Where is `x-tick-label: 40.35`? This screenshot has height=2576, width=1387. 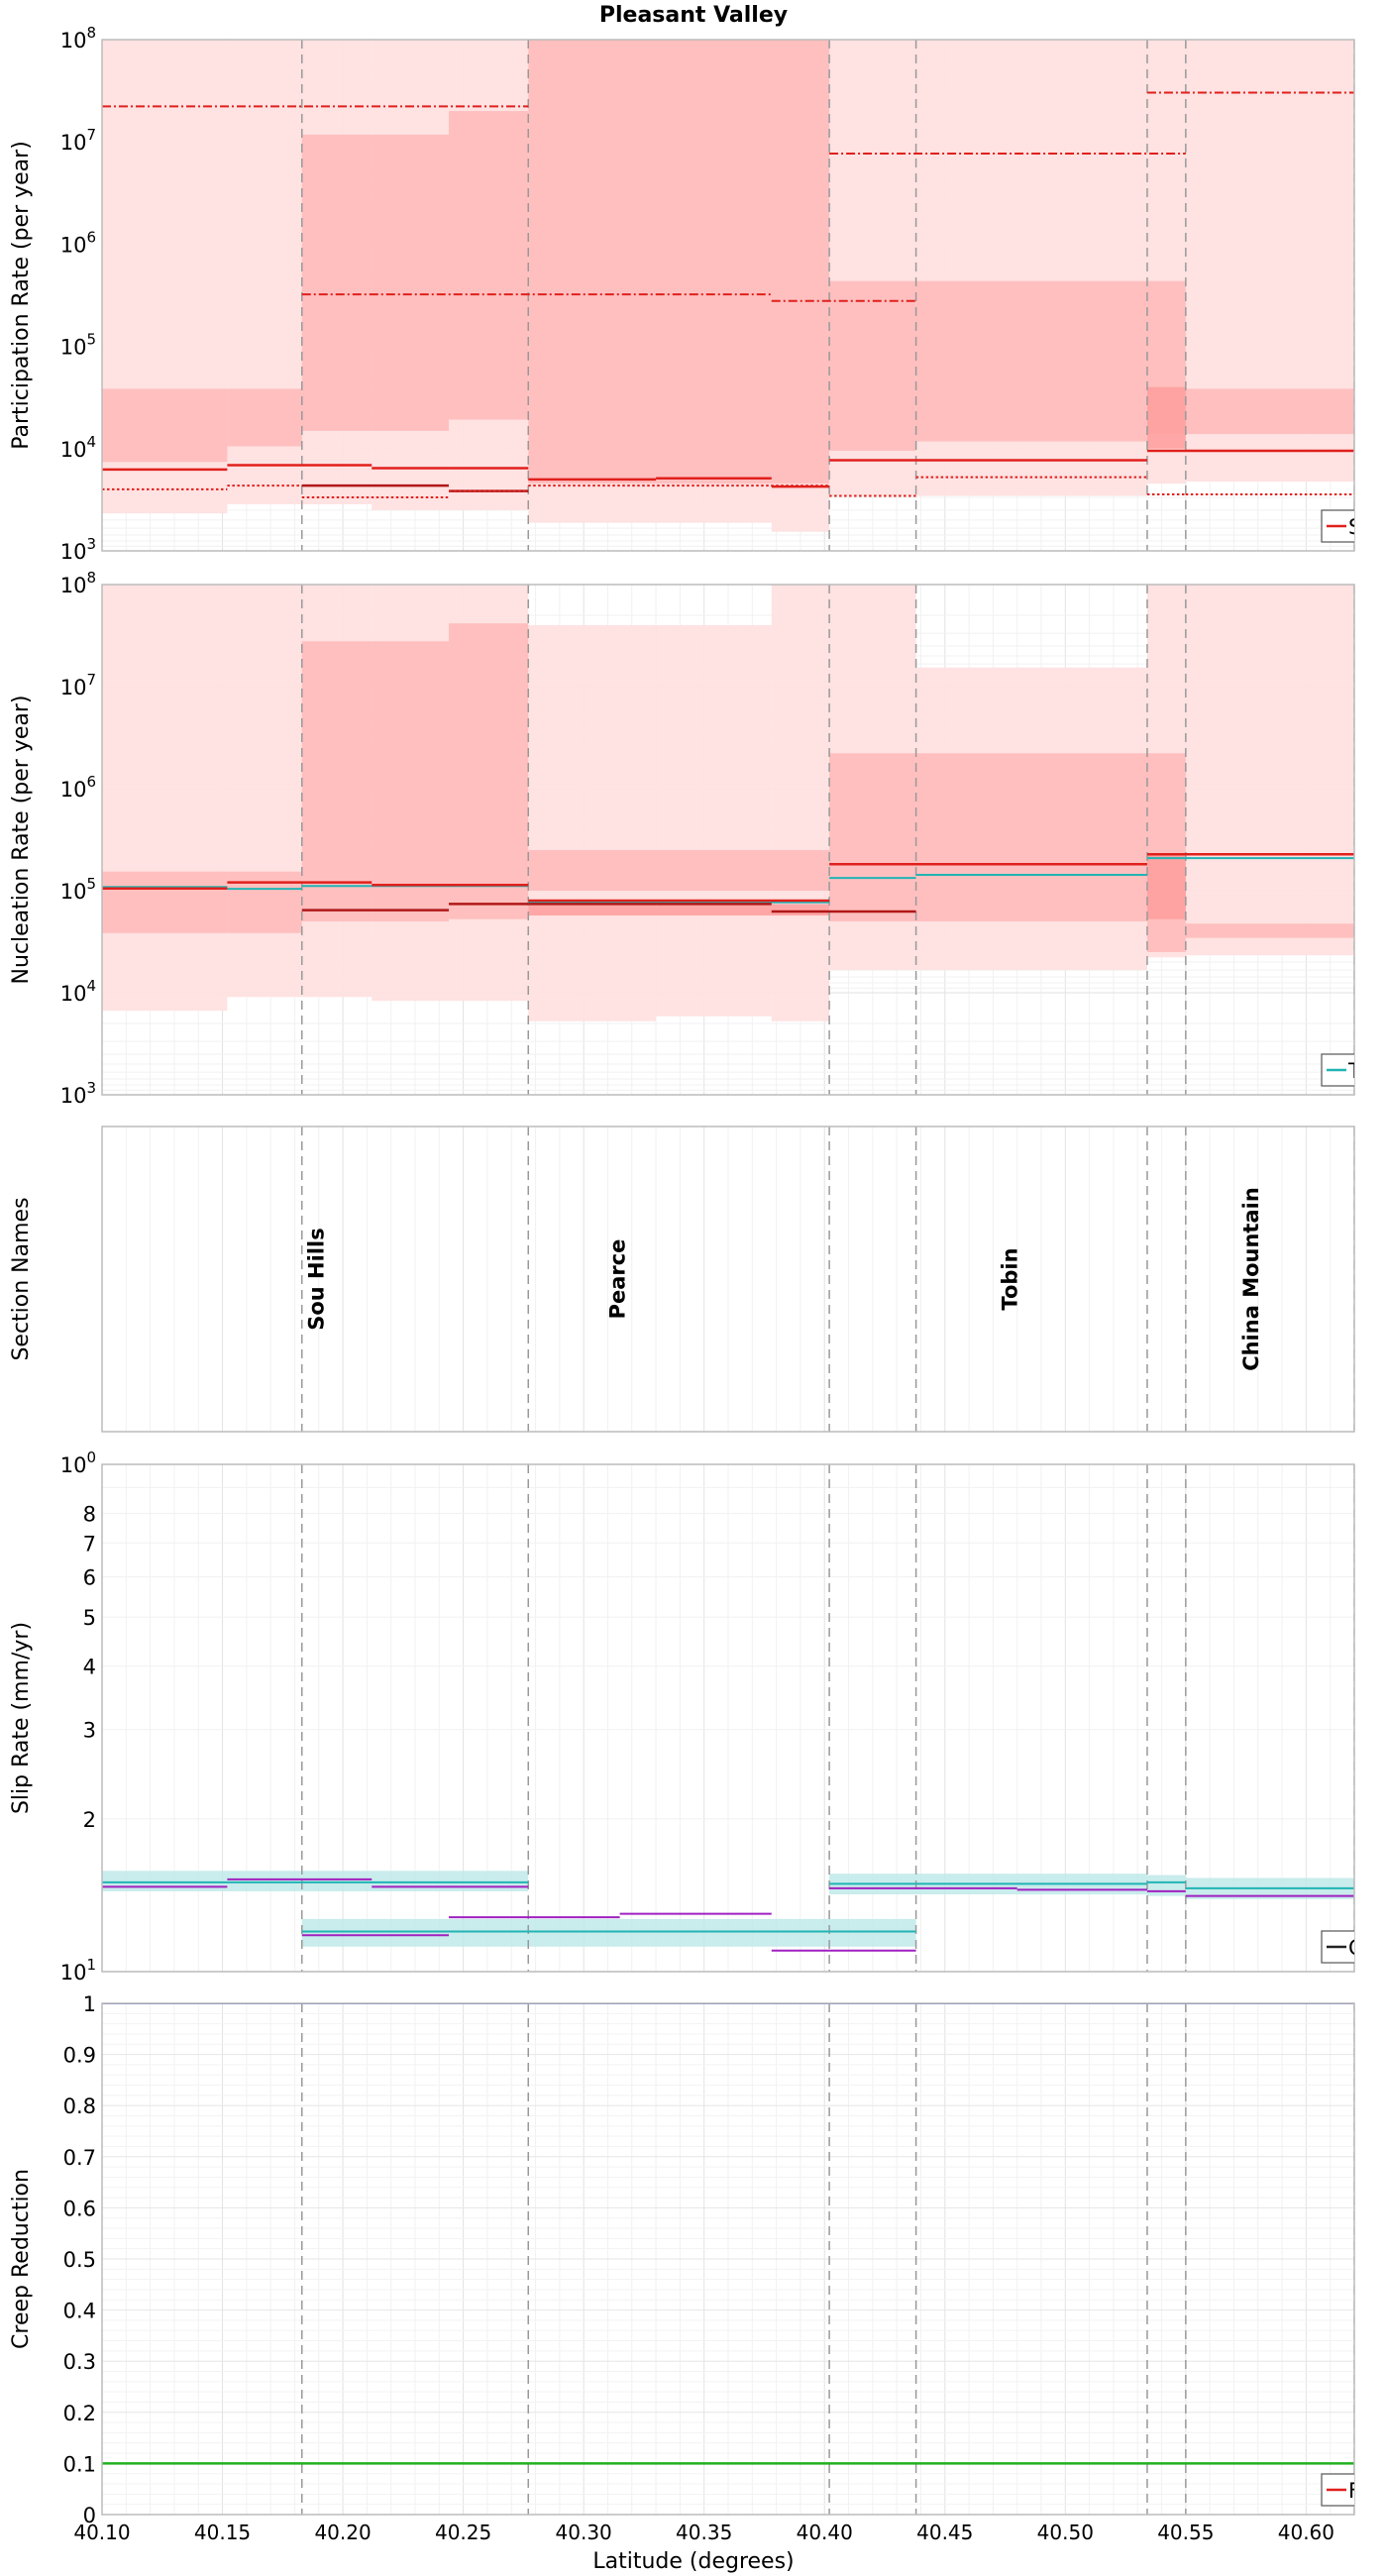
x-tick-label: 40.35 is located at coordinates (704, 2533).